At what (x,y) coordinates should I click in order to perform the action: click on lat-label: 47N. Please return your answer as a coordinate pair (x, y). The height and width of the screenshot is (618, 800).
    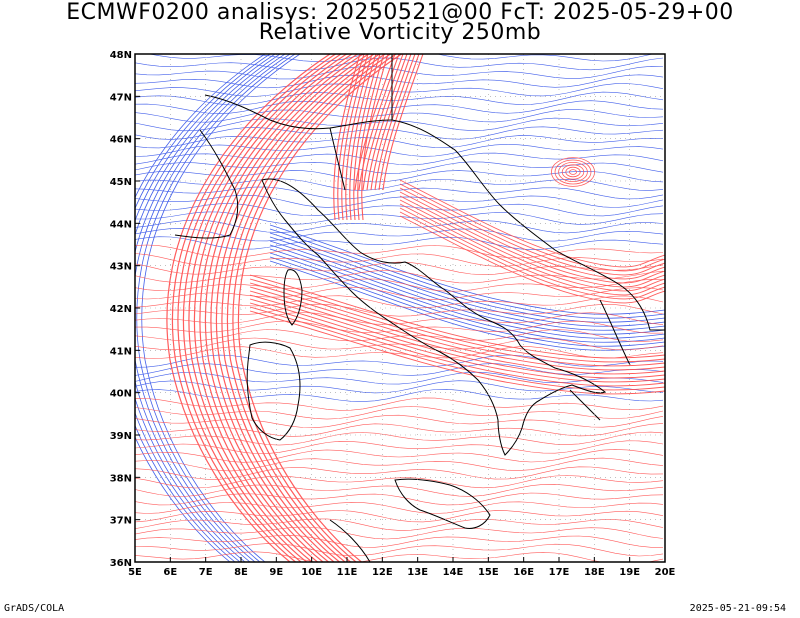
    Looking at the image, I should click on (121, 97).